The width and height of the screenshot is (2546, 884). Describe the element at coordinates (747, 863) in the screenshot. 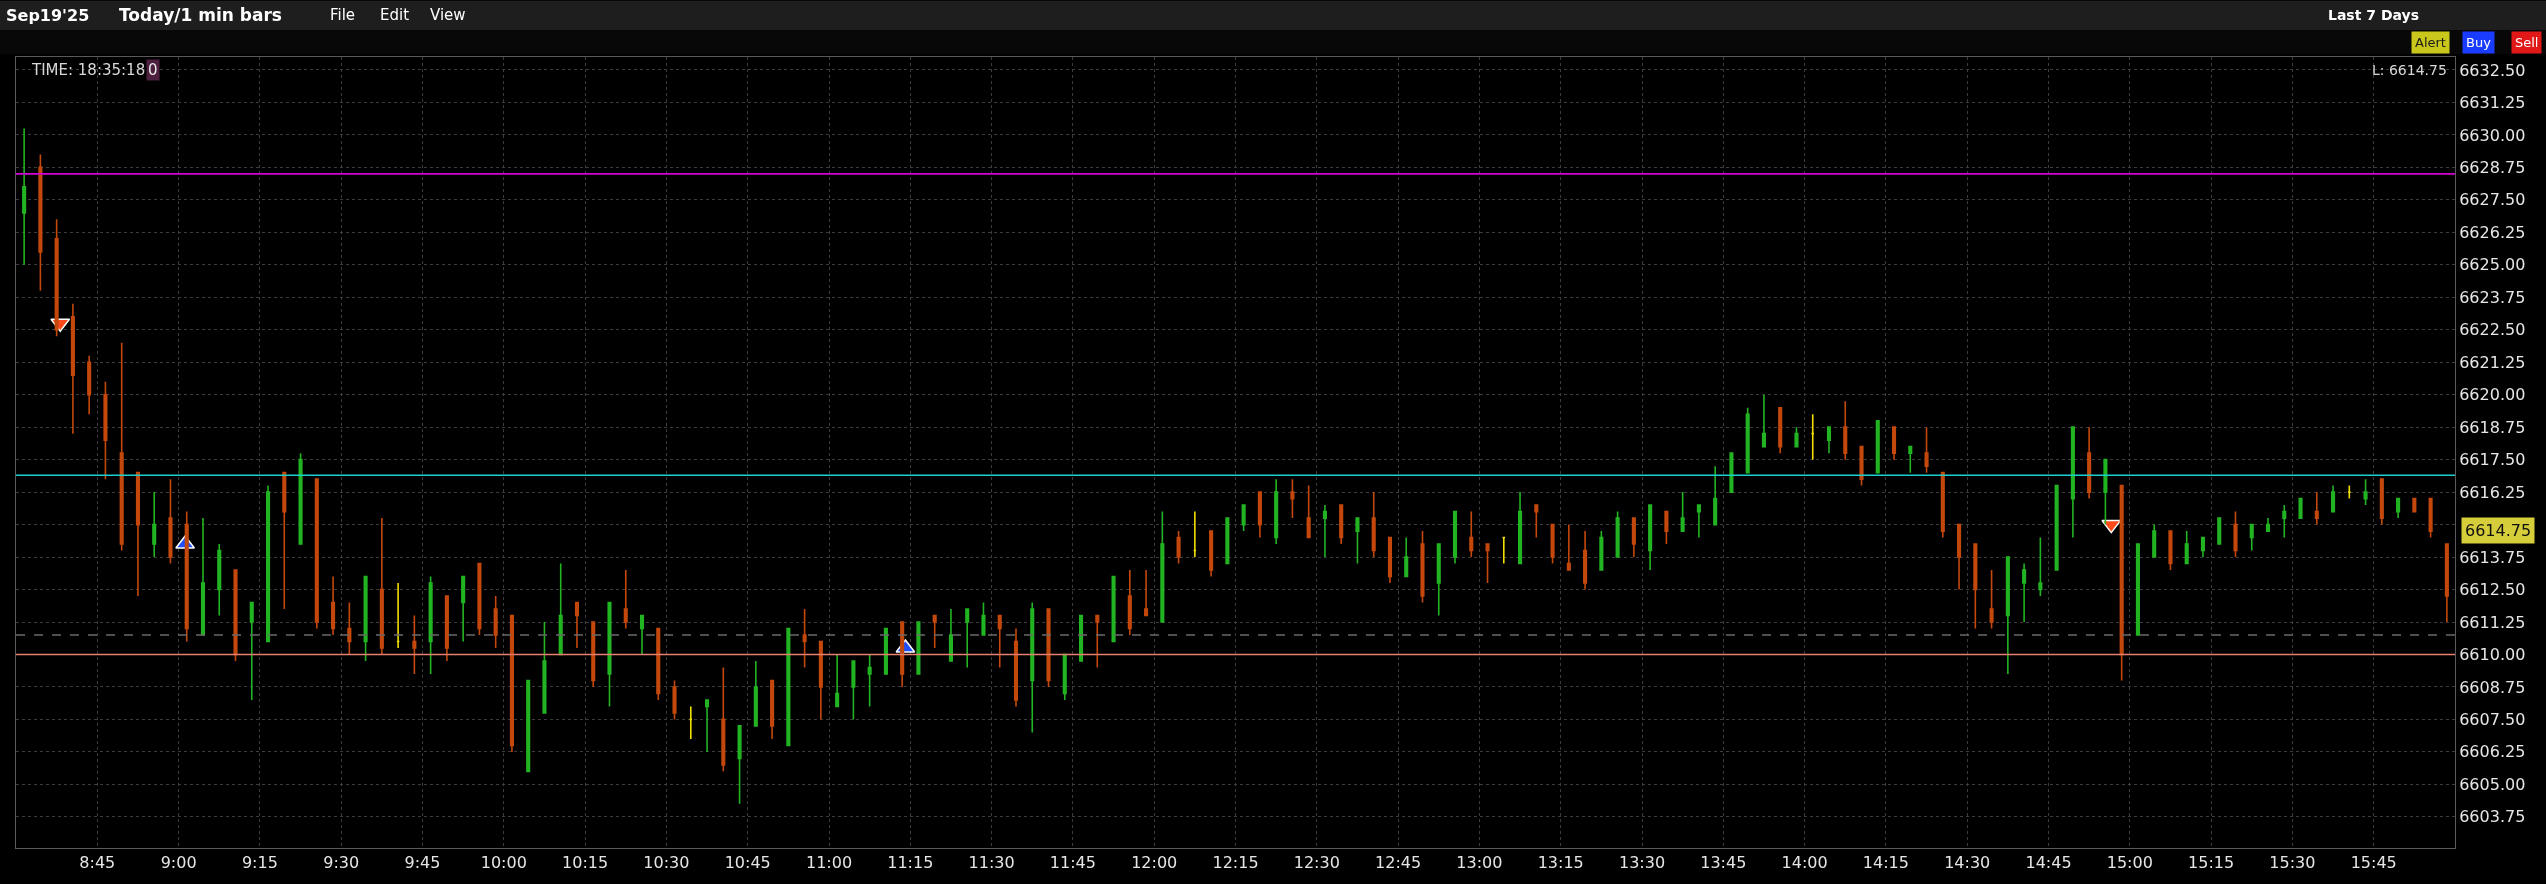

I see `x-tick-label: 10:45` at that location.